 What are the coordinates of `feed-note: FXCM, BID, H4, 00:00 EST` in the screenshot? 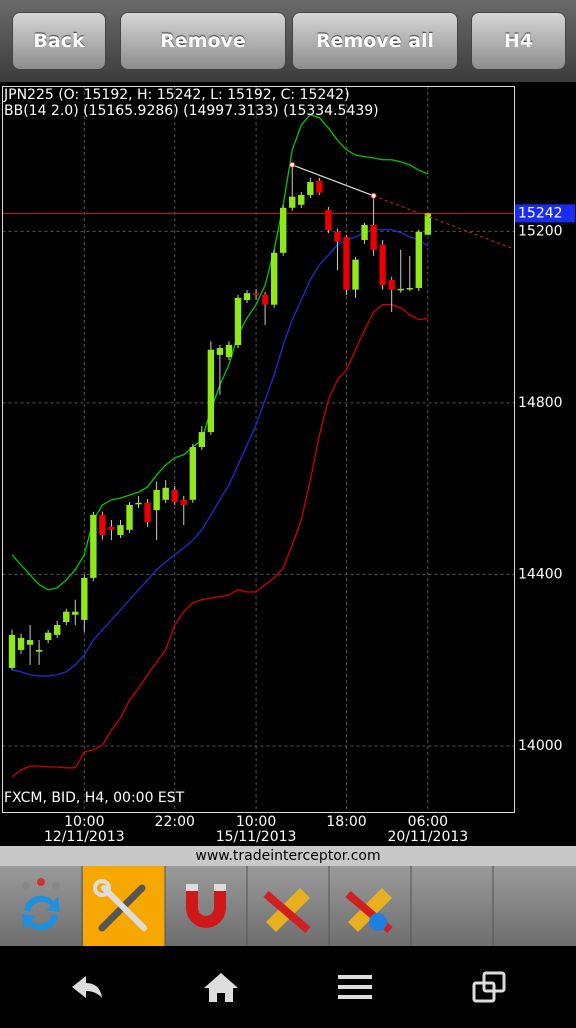 It's located at (94, 798).